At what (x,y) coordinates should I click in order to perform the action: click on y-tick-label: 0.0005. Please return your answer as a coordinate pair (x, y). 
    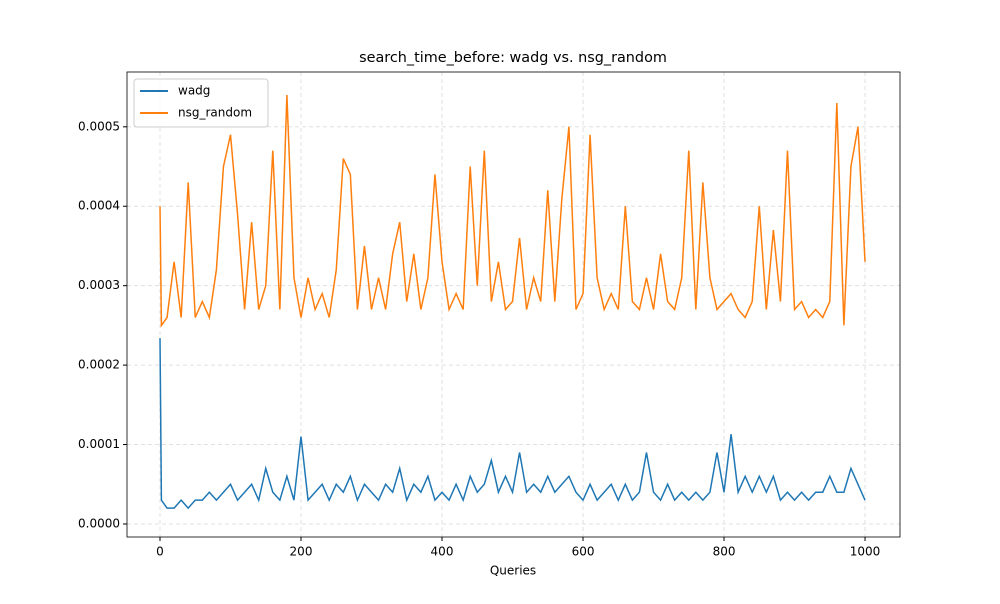
    Looking at the image, I should click on (99, 126).